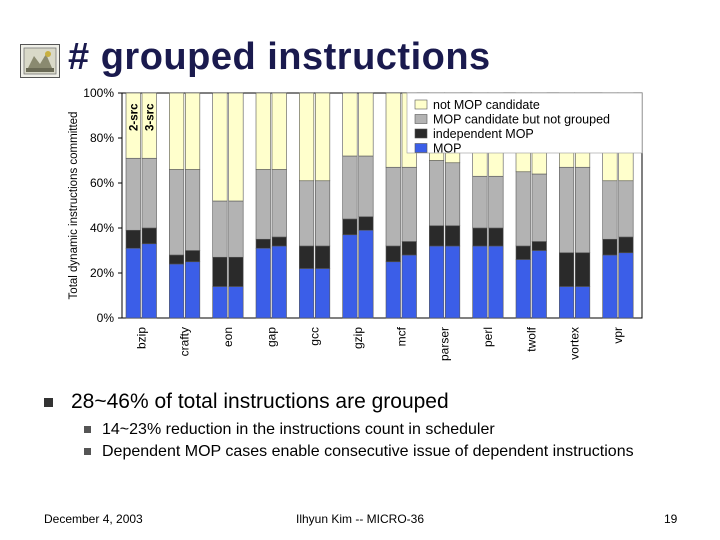 The image size is (720, 540). I want to click on main-bullet-text: 28~46% of total instructions are grouped, so click(260, 401).